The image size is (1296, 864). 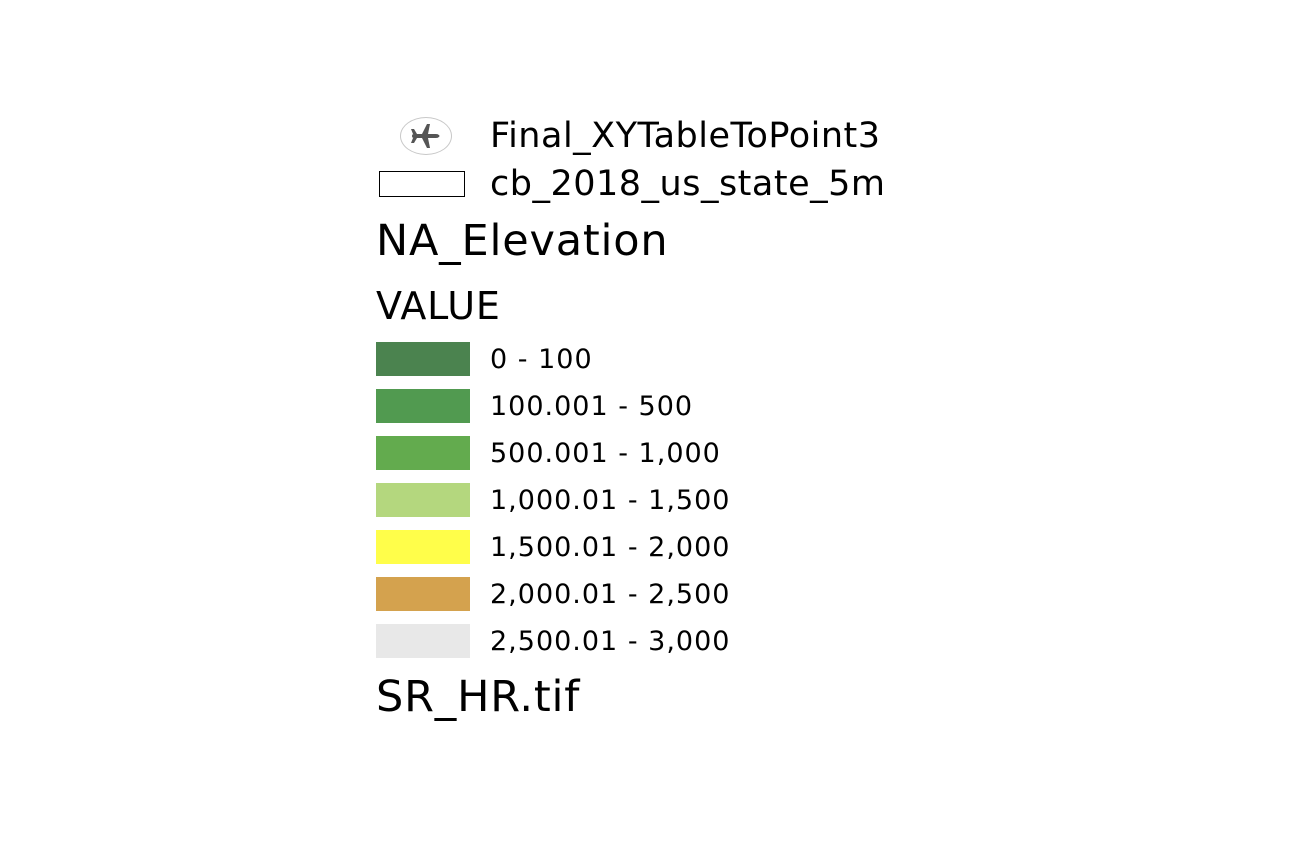 I want to click on class-label: 100.001 - 500, so click(x=592, y=406).